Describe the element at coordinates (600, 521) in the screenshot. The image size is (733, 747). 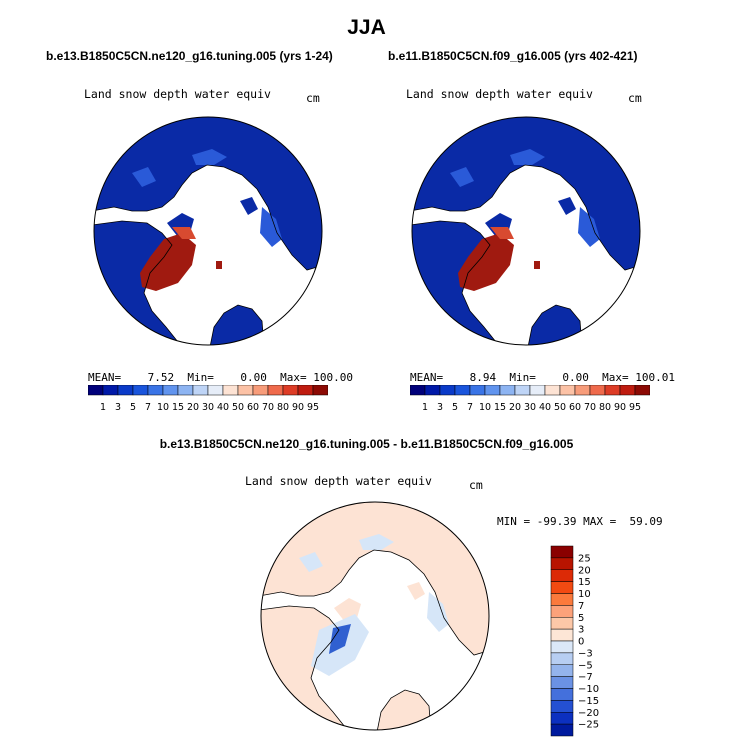
I see `panel3-max-label: MAX =` at that location.